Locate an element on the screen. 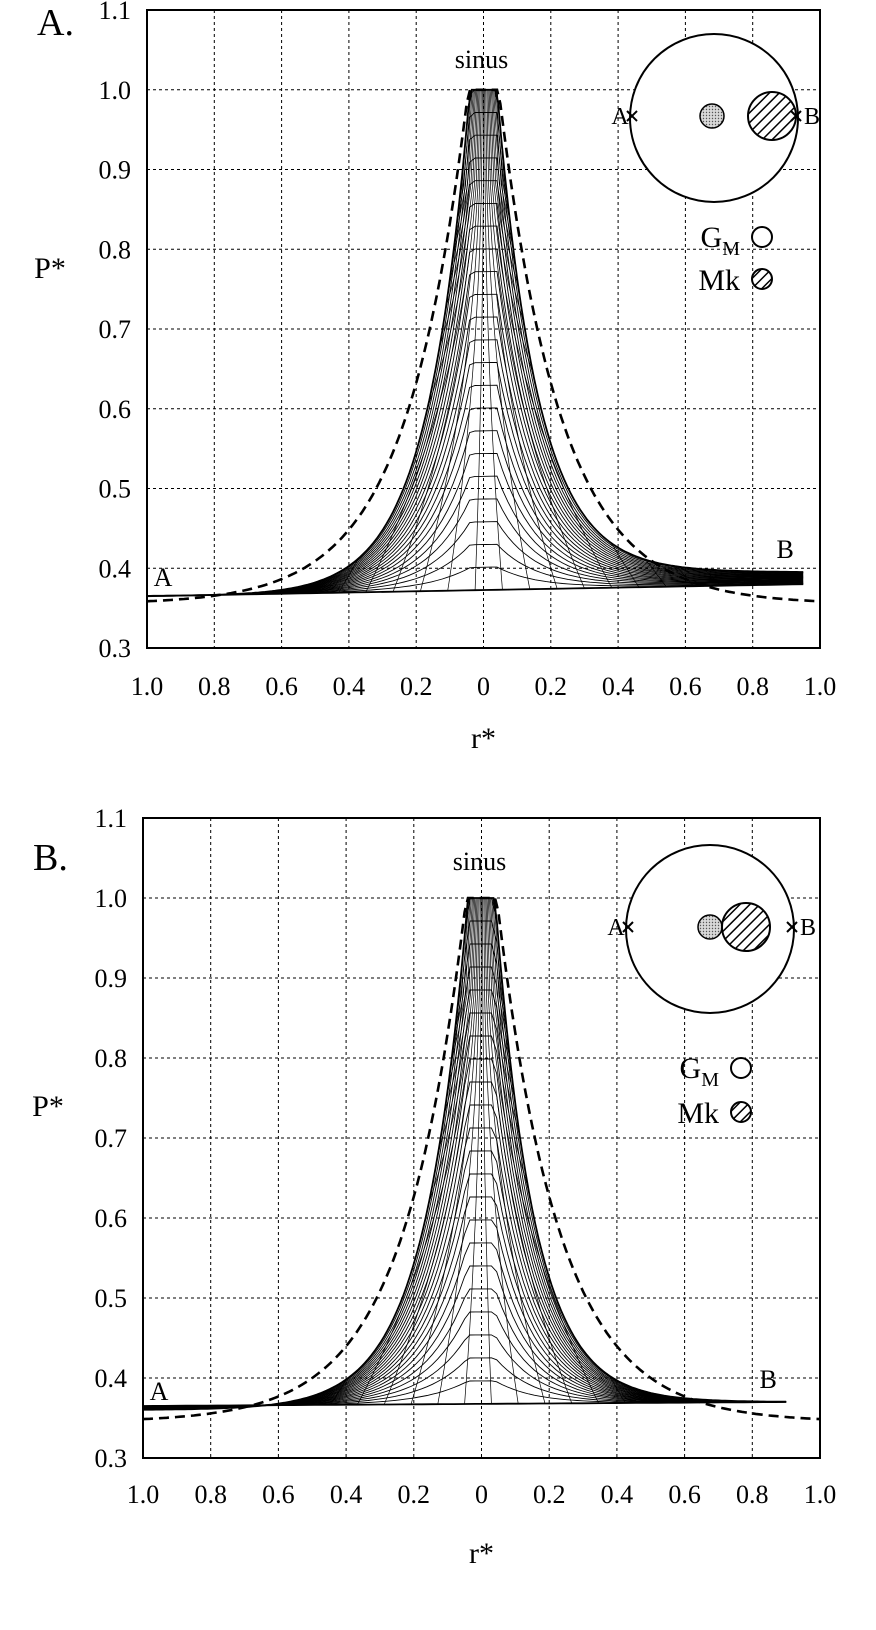 This screenshot has height=1630, width=876. endpoint-b-label: B is located at coordinates (767, 1379).